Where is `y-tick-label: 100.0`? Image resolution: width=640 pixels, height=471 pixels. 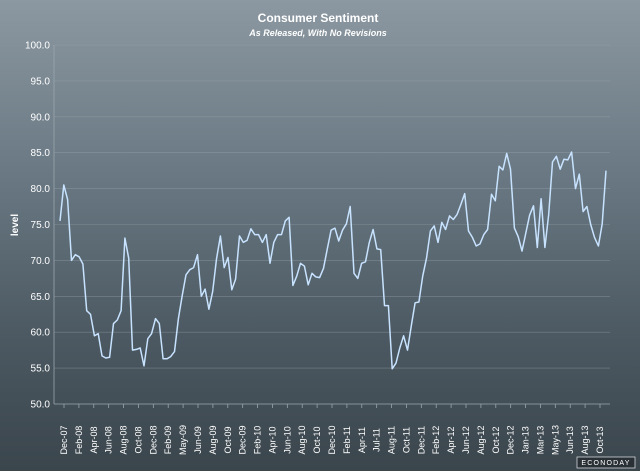 y-tick-label: 100.0 is located at coordinates (37, 46).